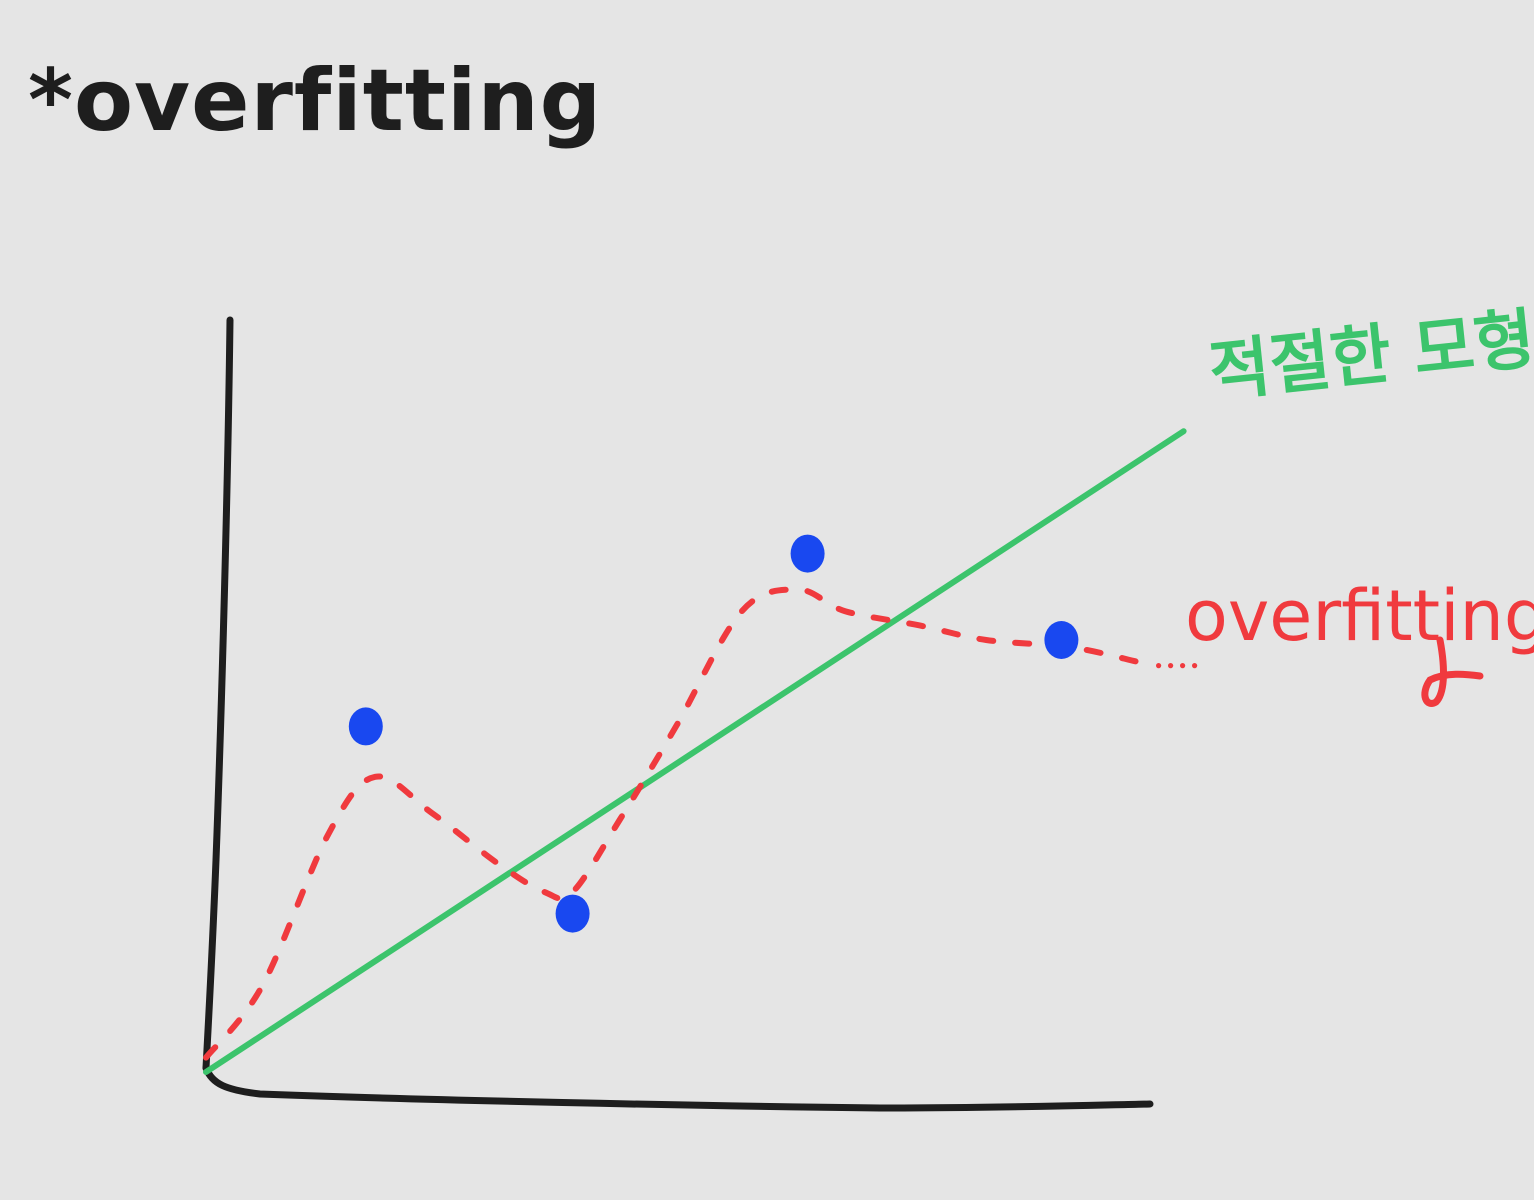 This screenshot has width=1534, height=1200. I want to click on appropriate-model-label: 적절한 모형, so click(1370, 355).